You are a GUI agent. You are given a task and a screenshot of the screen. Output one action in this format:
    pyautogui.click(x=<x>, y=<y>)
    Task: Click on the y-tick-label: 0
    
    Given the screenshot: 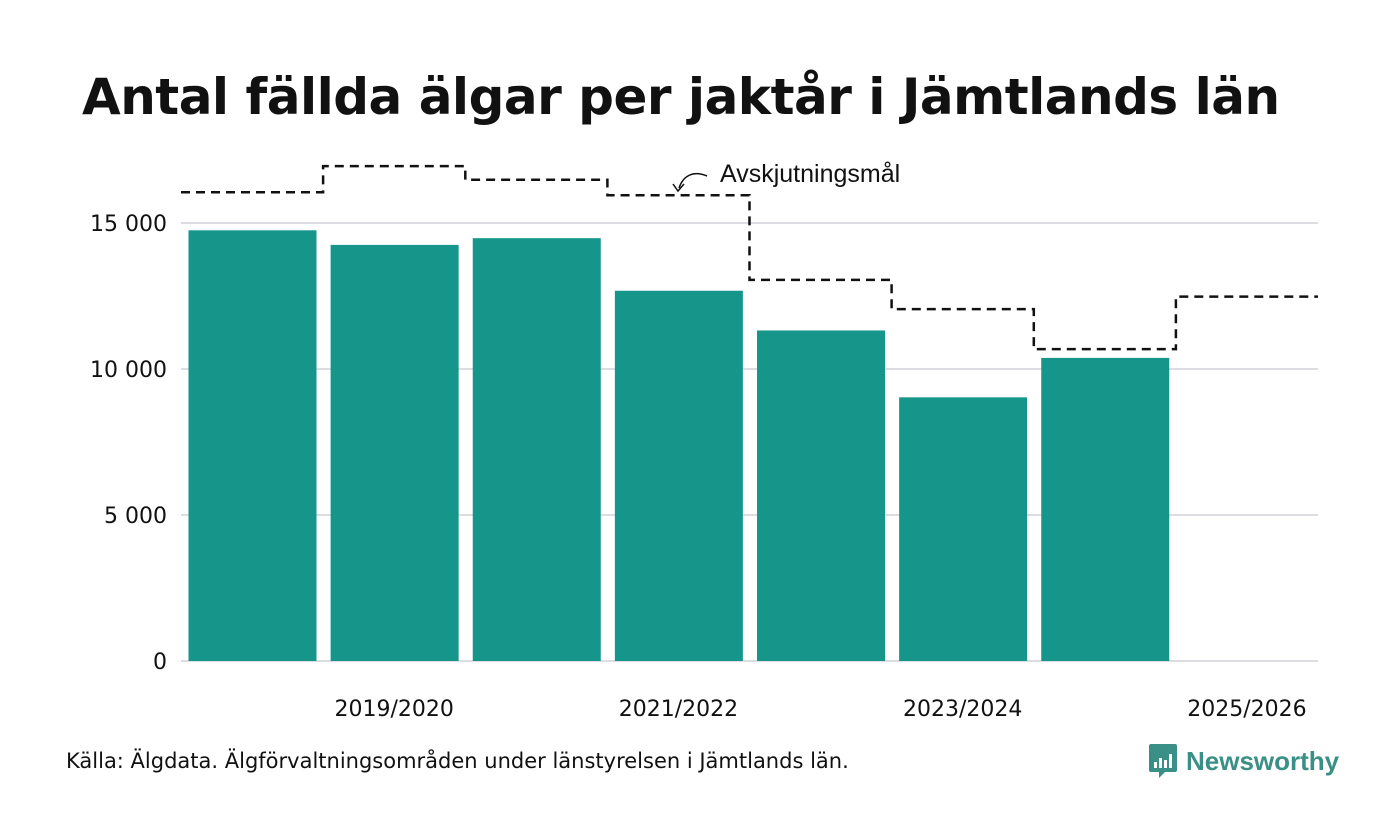 What is the action you would take?
    pyautogui.click(x=160, y=662)
    